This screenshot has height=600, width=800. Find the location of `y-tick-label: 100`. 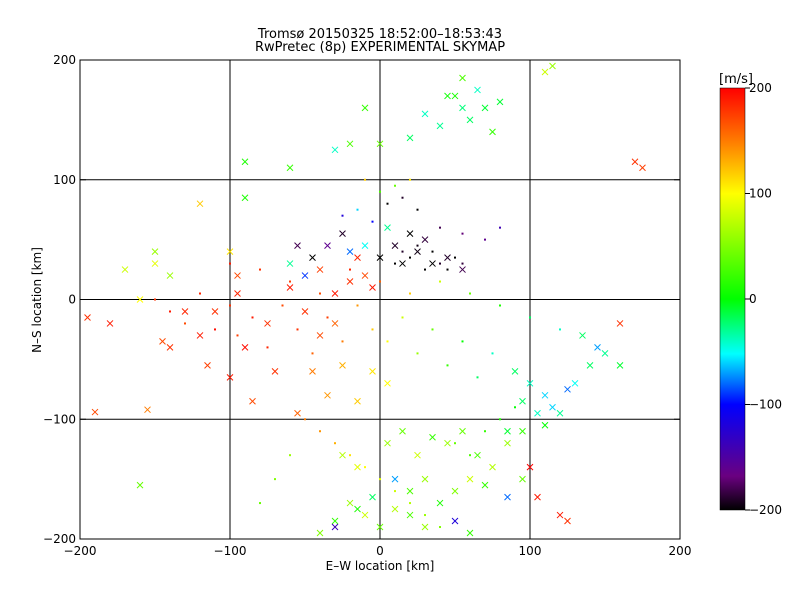

y-tick-label: 100 is located at coordinates (64, 180).